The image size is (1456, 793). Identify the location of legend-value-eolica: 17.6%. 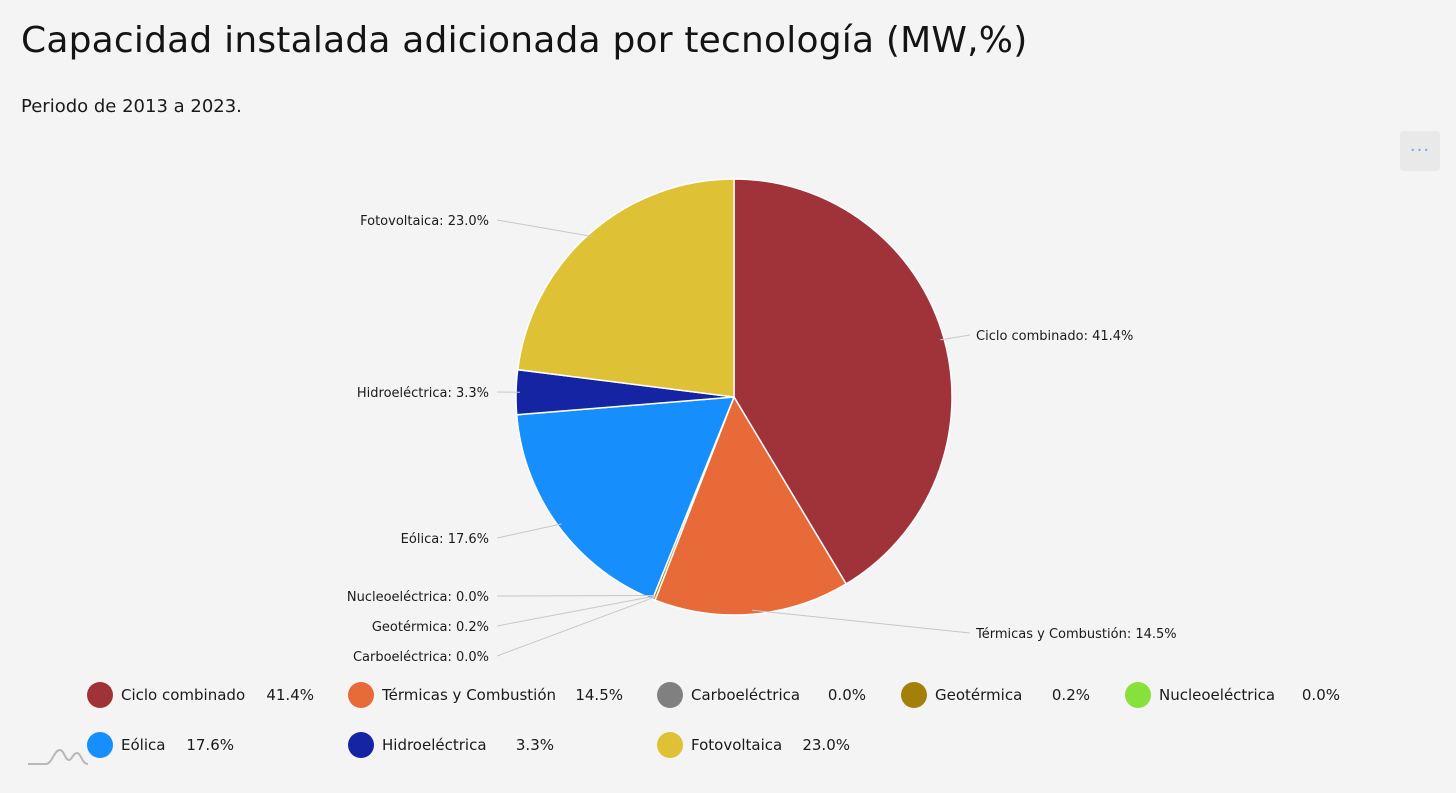
(210, 745).